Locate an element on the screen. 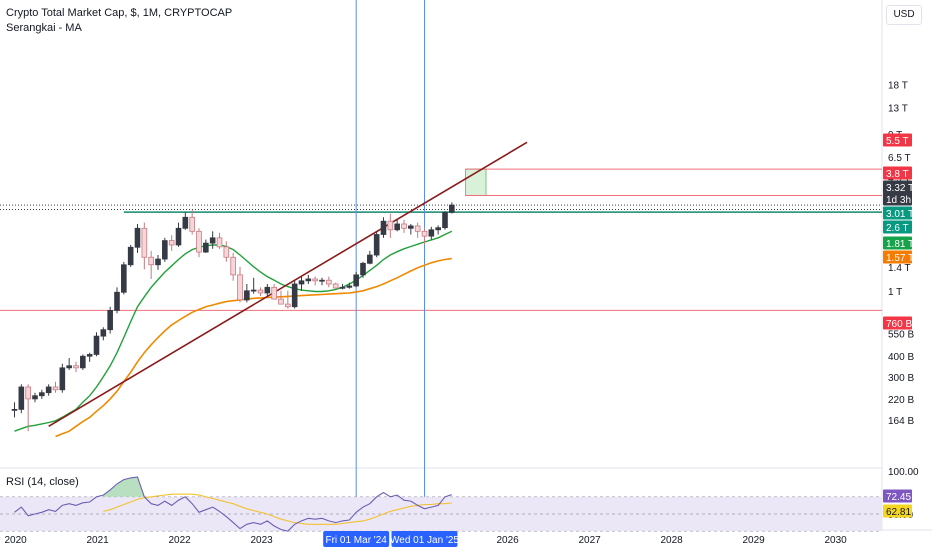 The height and width of the screenshot is (550, 932). price-axis-label: 220 B is located at coordinates (901, 400).